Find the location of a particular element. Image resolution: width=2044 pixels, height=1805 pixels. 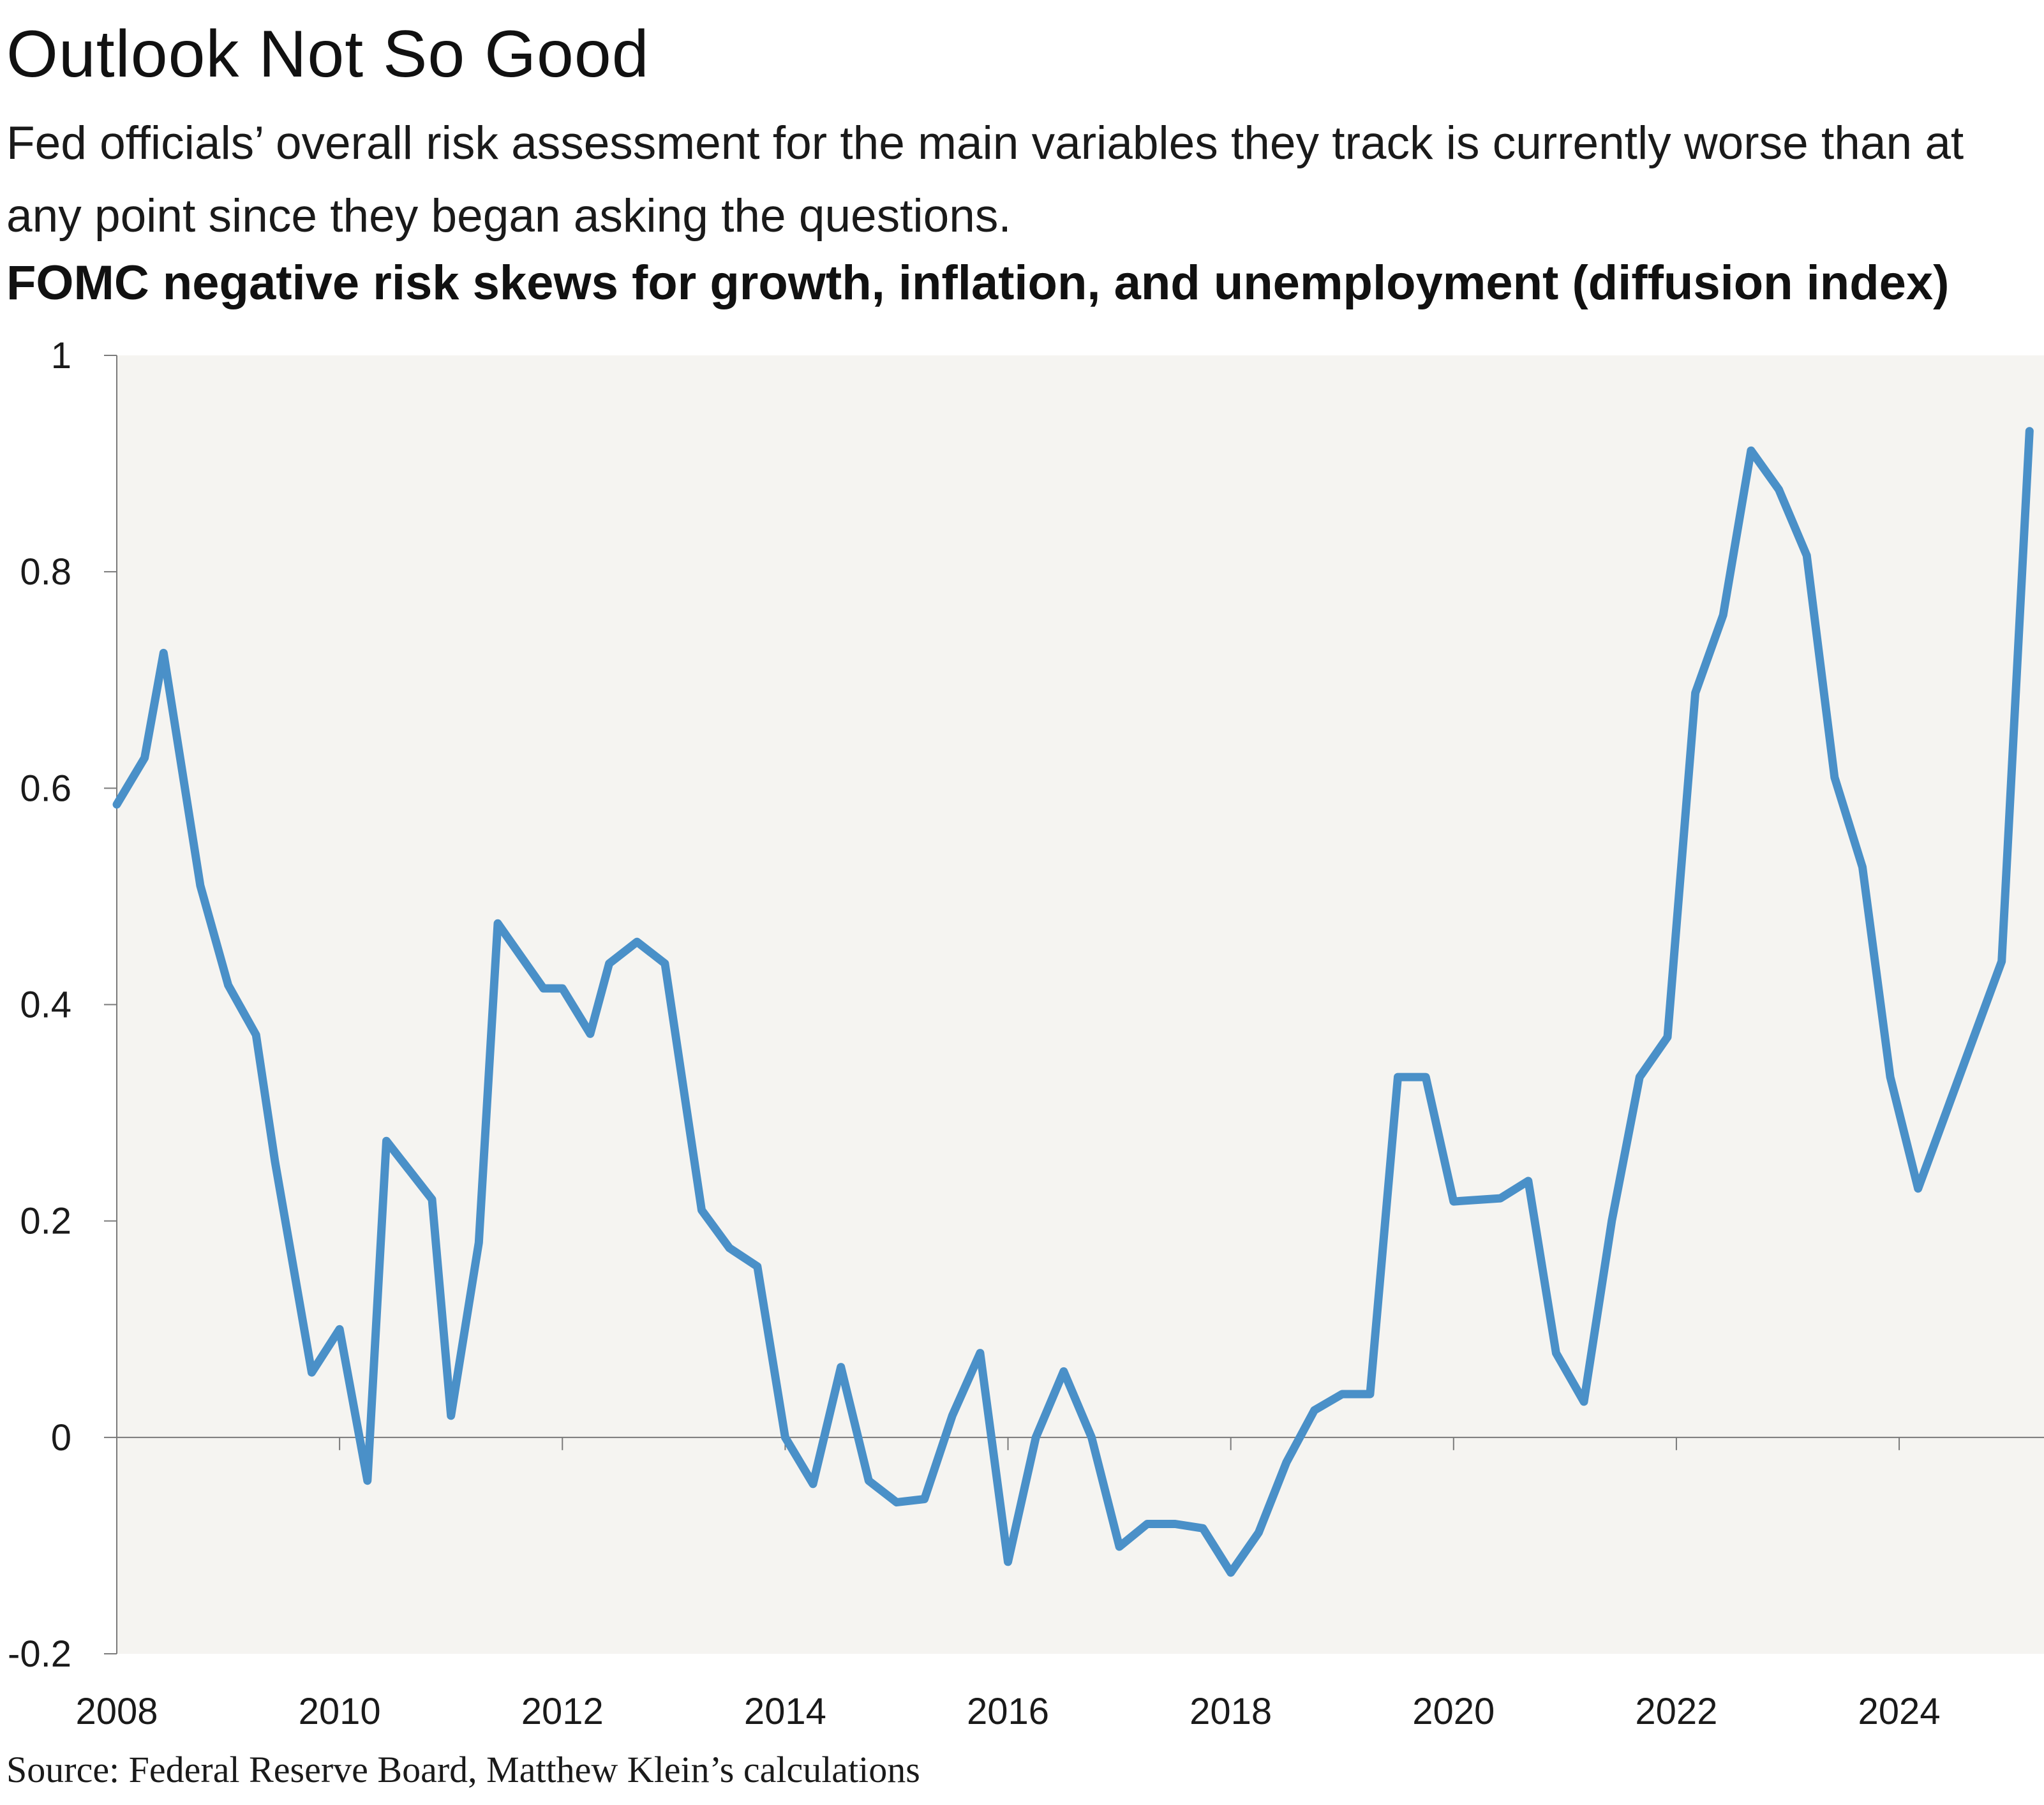

y-tick-label: 0.4 is located at coordinates (45, 1005).